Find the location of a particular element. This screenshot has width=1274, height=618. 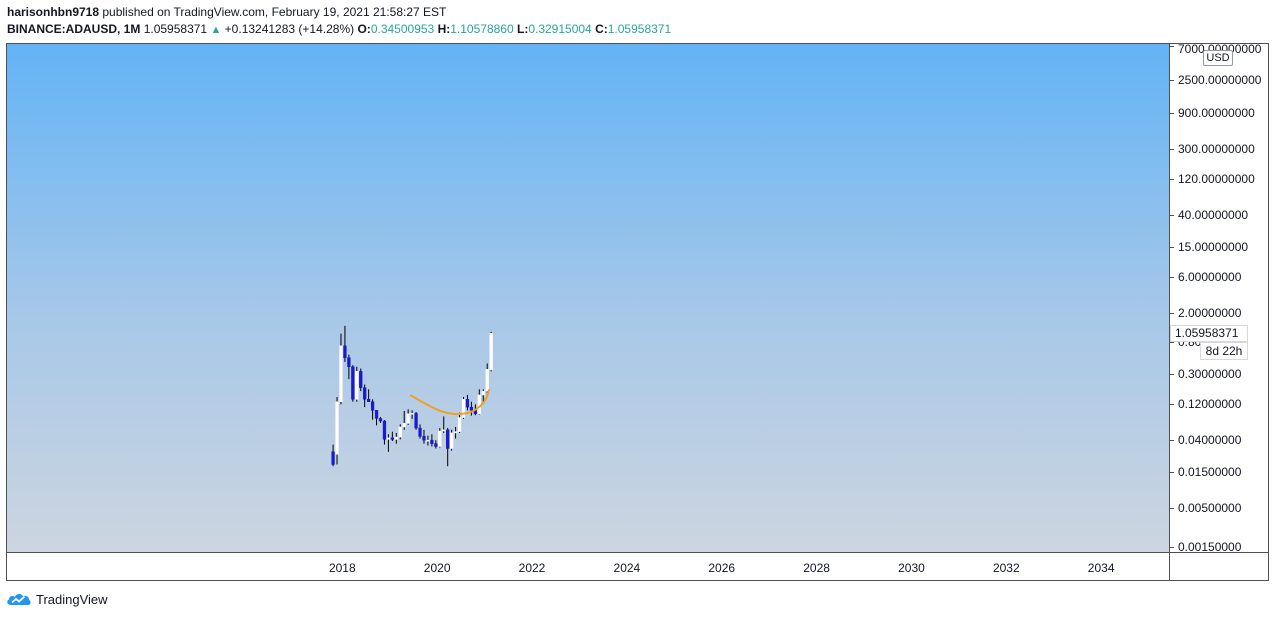

time-tick-label: 2034 is located at coordinates (1101, 568).